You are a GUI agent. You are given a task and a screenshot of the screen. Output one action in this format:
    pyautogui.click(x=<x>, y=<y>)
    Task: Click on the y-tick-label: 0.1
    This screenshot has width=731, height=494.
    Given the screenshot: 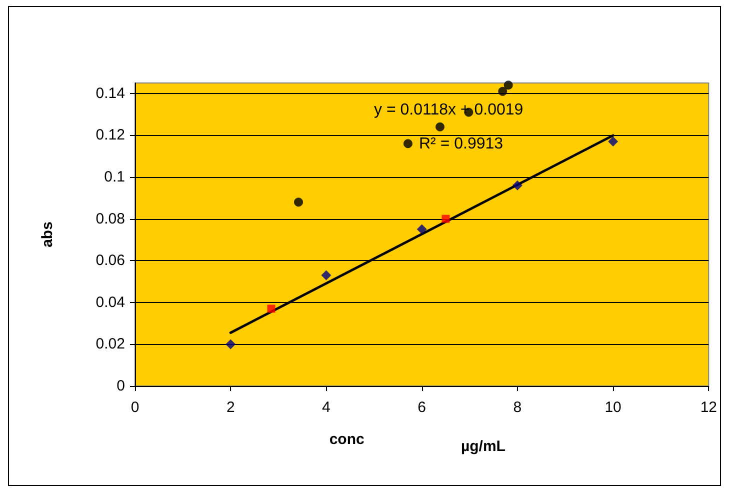 What is the action you would take?
    pyautogui.click(x=114, y=177)
    